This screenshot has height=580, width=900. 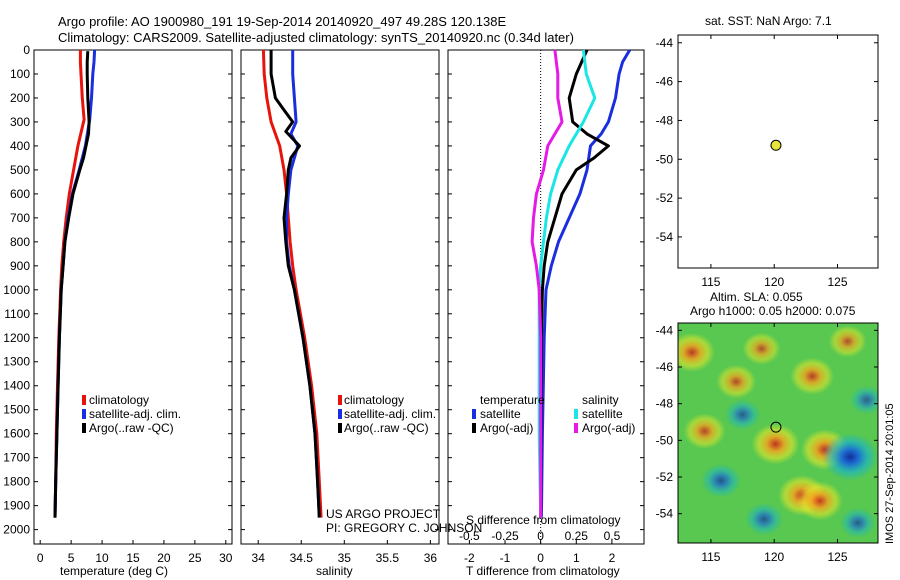 What do you see at coordinates (665, 198) in the screenshot?
I see `map-y-tick-label: -52` at bounding box center [665, 198].